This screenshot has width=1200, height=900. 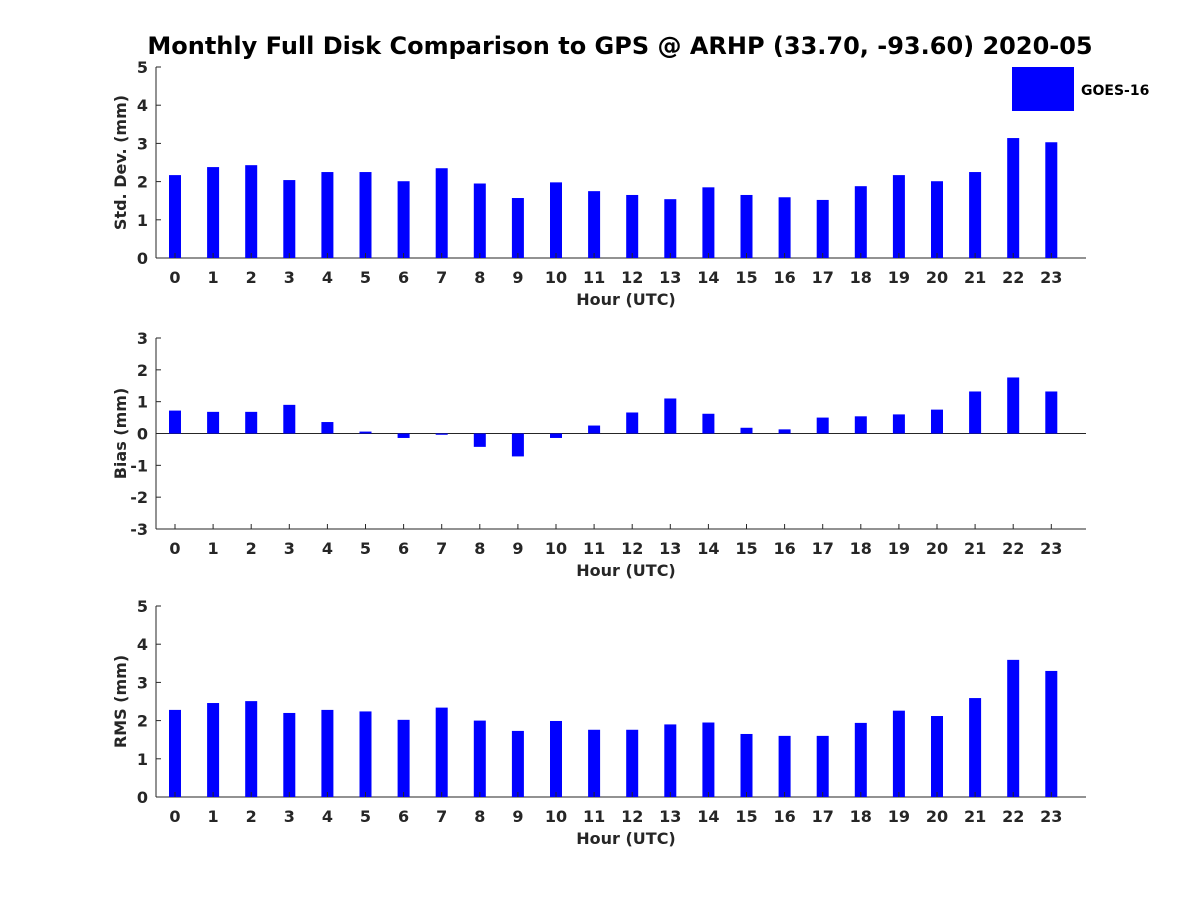 What do you see at coordinates (937, 816) in the screenshot?
I see `x-tick-label: 20` at bounding box center [937, 816].